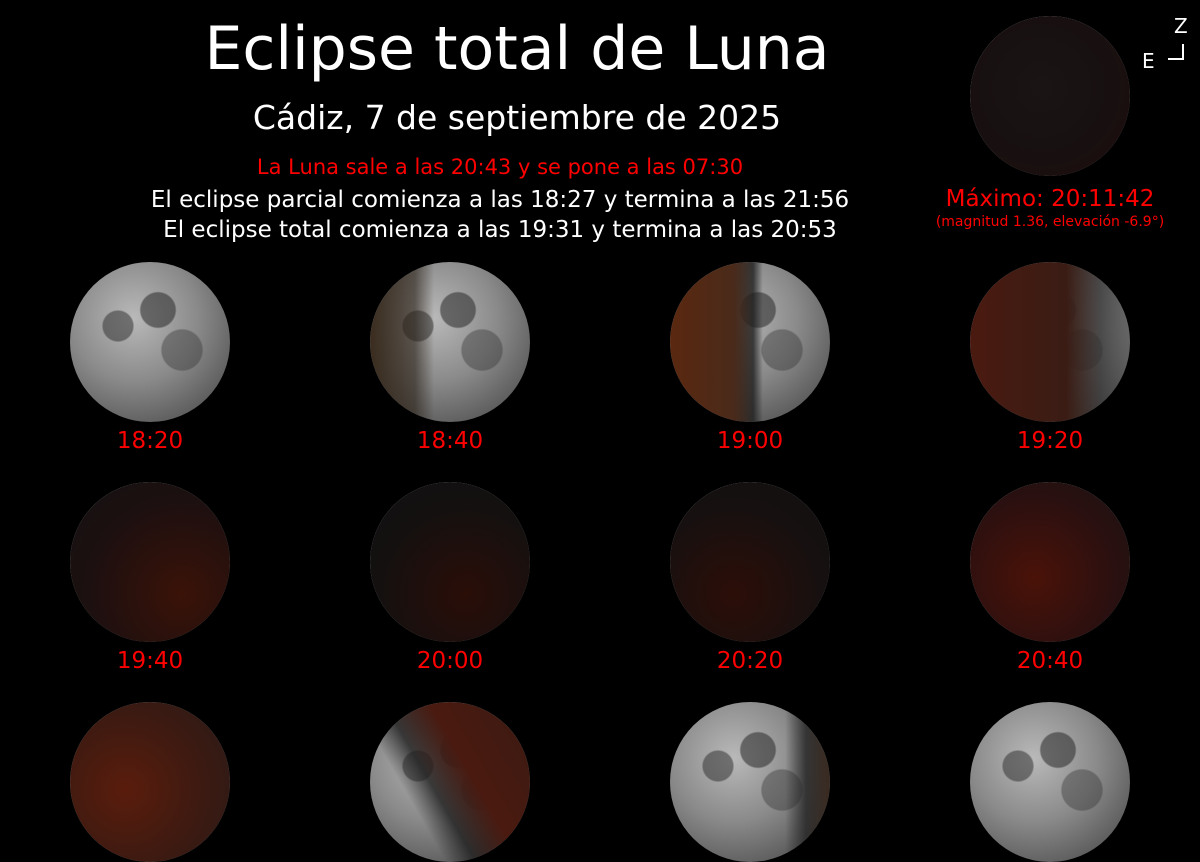 The image size is (1200, 862). I want to click on phase-time-label: 20:00, so click(450, 661).